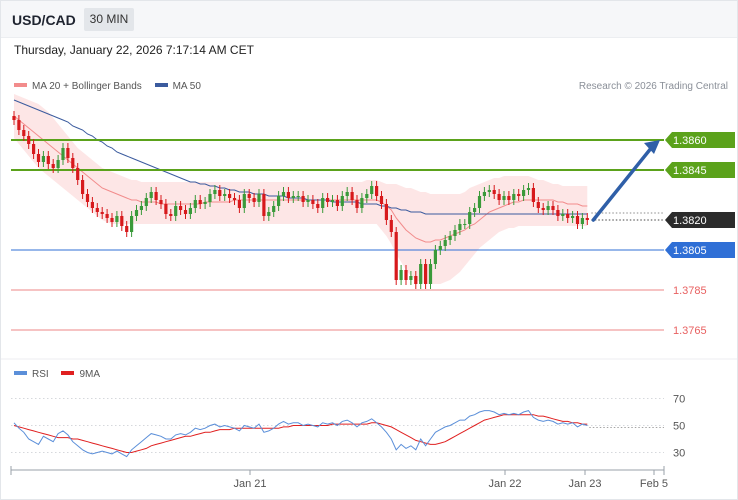 This screenshot has height=500, width=738. What do you see at coordinates (369, 19) in the screenshot?
I see `chart-header: USD/CAD 30 MIN` at bounding box center [369, 19].